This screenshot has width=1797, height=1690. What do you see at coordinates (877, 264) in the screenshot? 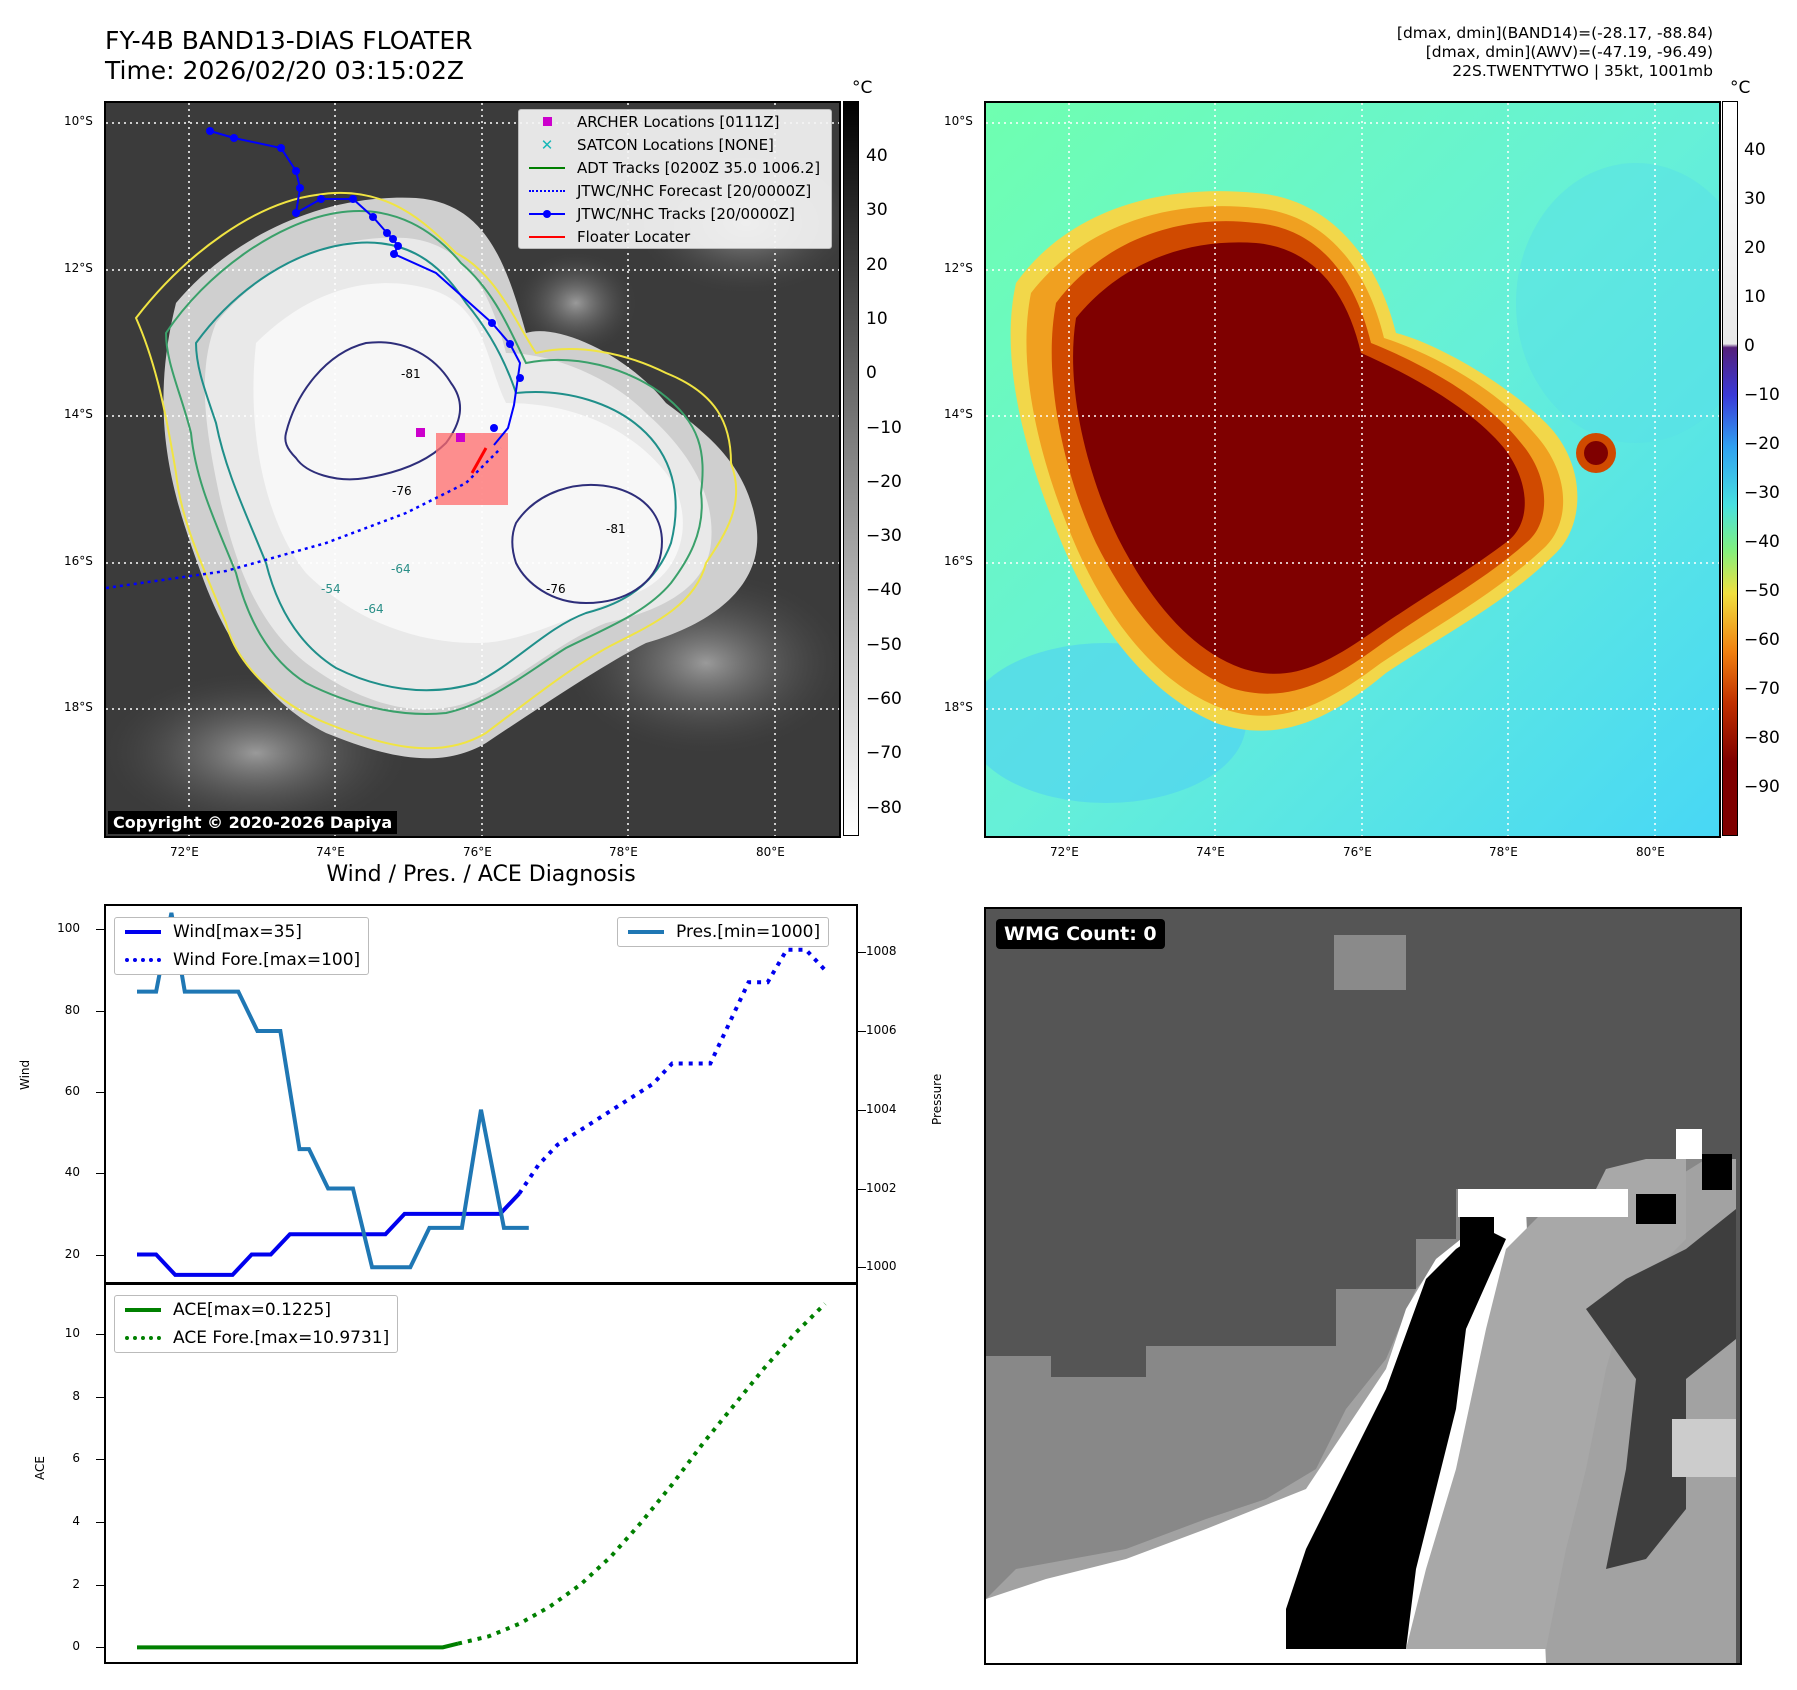
I see `colorbar-tick-label: 20` at bounding box center [877, 264].